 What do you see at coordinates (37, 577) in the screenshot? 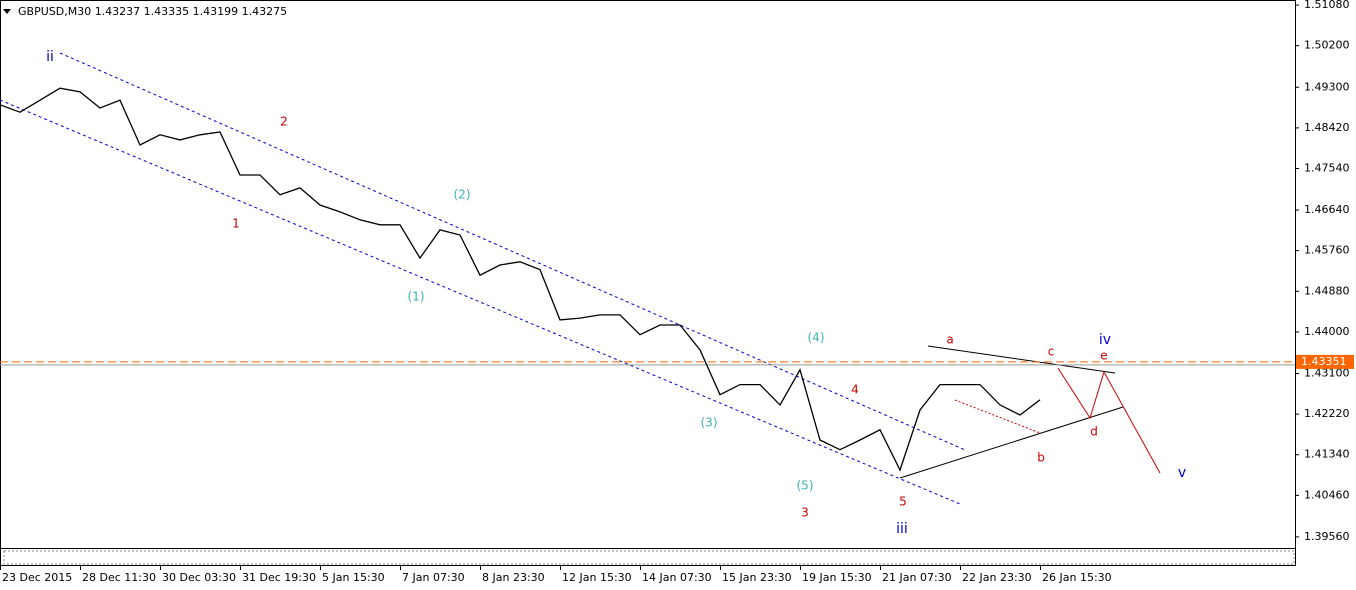
I see `x-tick-label: 23 Dec 2015` at bounding box center [37, 577].